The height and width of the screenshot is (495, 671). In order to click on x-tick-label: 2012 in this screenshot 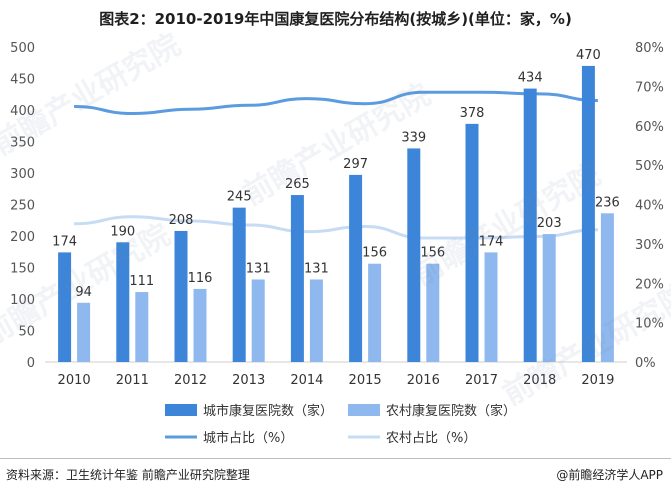, I will do `click(190, 380)`.